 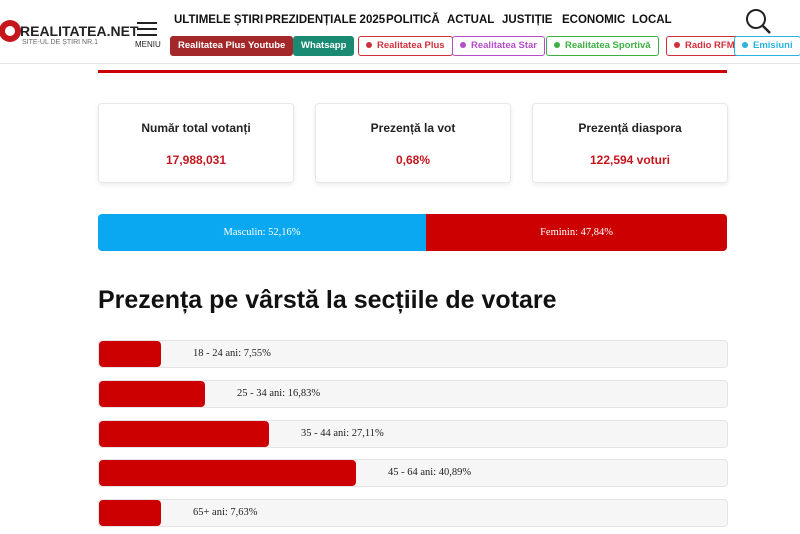 I want to click on tagline: SITE-UL DE ȘTIRI NR.1, so click(x=60, y=42).